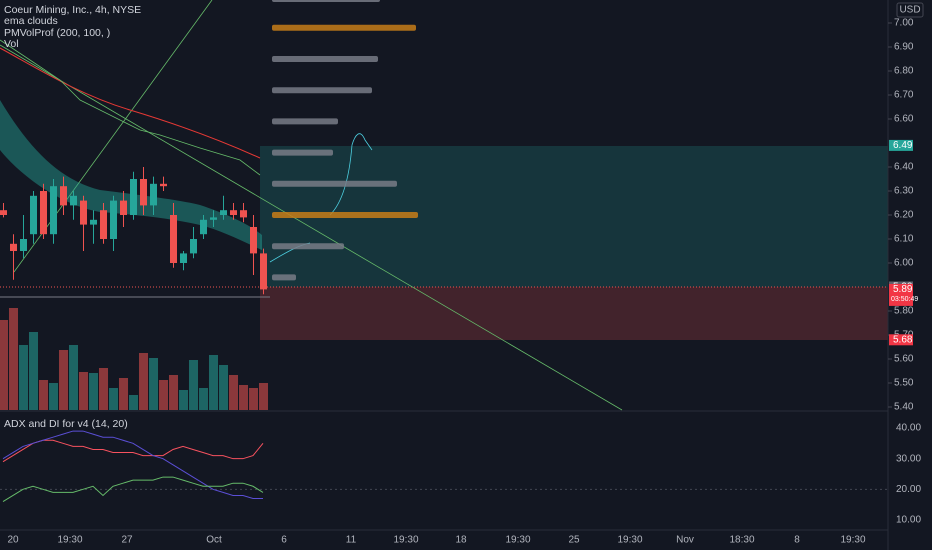  I want to click on x-tick-label: 18, so click(461, 540).